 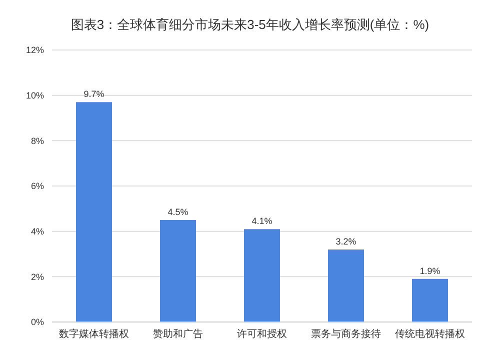 I want to click on y-tick-label: 12%, so click(x=35, y=50).